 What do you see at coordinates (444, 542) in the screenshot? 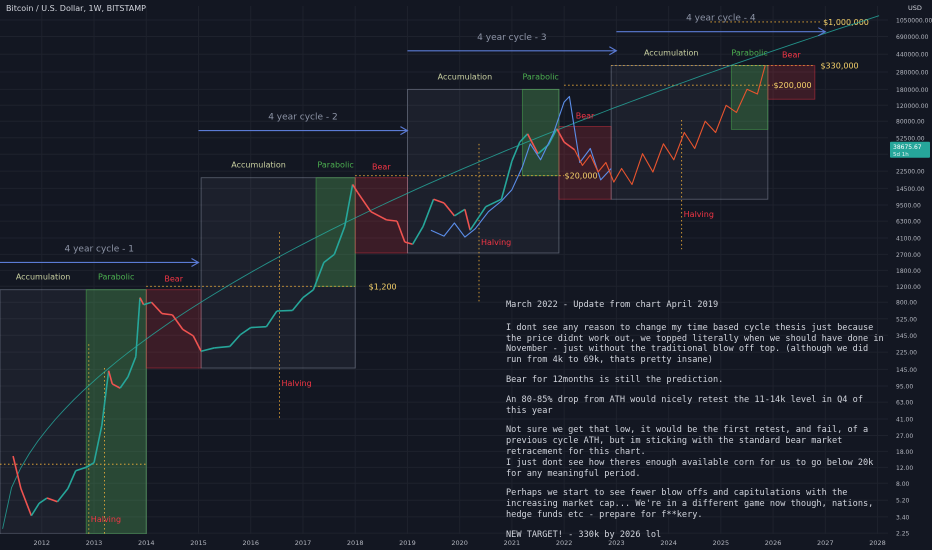
I see `x-axis-bg` at bounding box center [444, 542].